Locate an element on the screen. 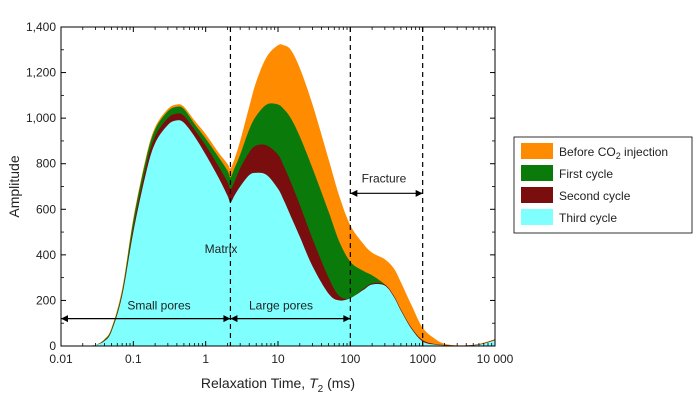 The height and width of the screenshot is (400, 699). x-tick-label: 100 is located at coordinates (350, 359).